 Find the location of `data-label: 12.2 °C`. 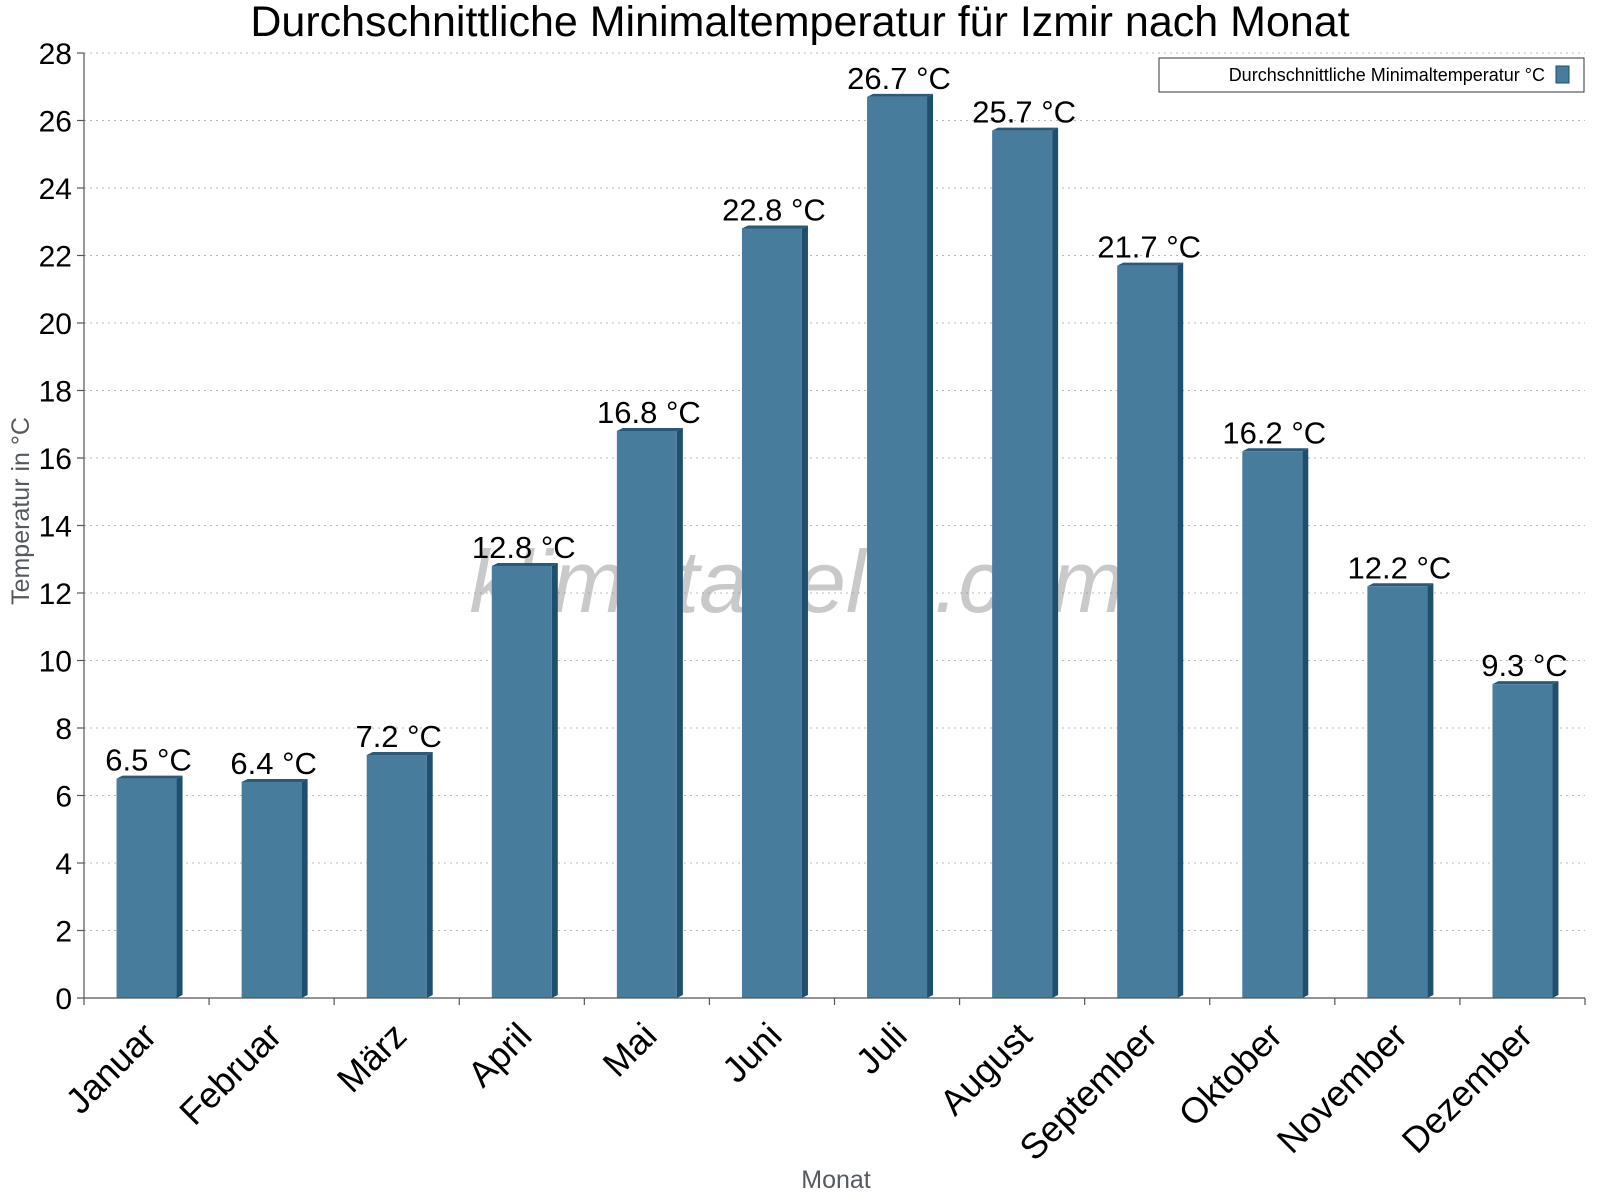

data-label: 12.2 °C is located at coordinates (1400, 567).